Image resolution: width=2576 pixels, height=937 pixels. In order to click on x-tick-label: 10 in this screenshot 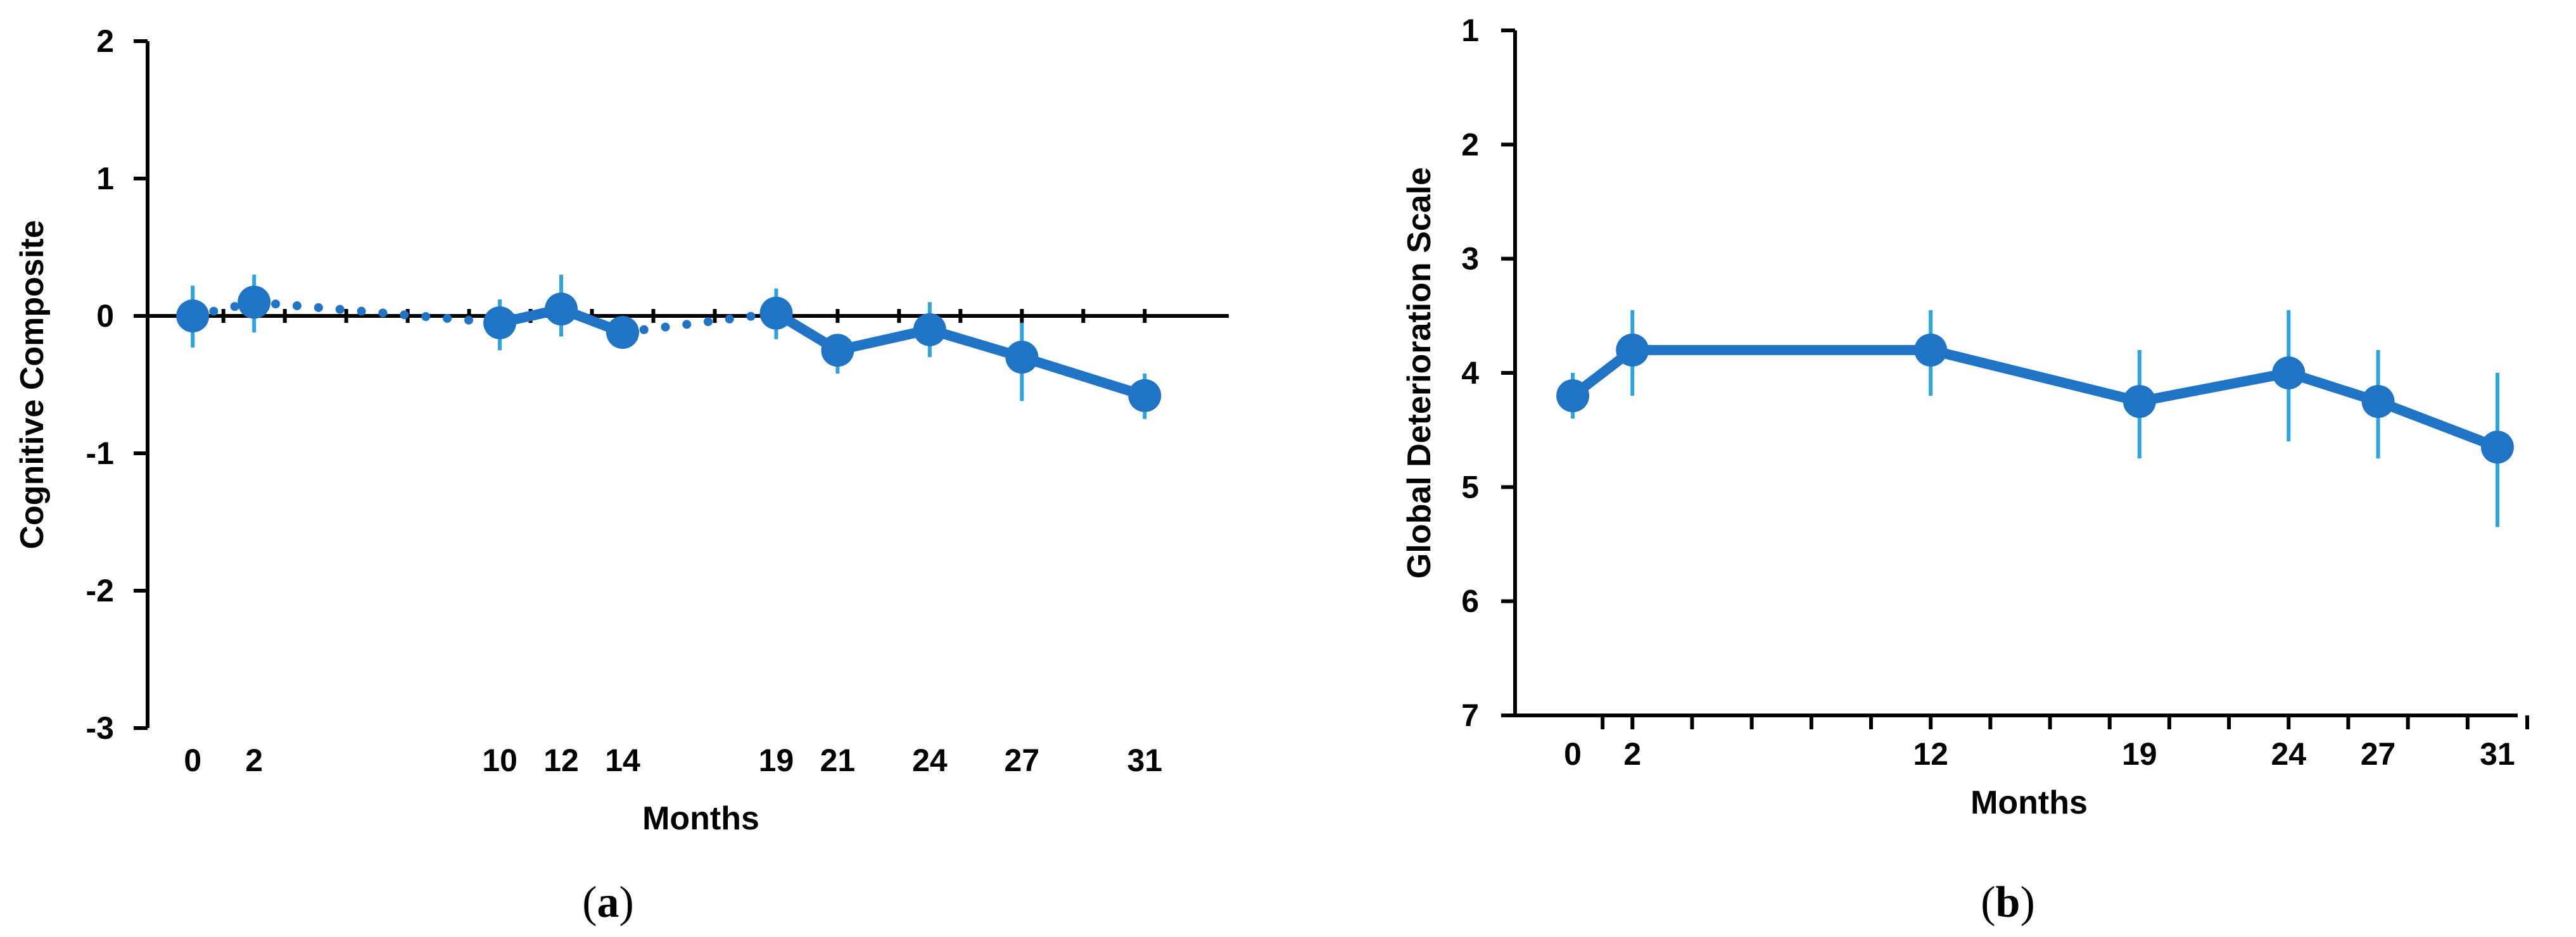, I will do `click(499, 760)`.